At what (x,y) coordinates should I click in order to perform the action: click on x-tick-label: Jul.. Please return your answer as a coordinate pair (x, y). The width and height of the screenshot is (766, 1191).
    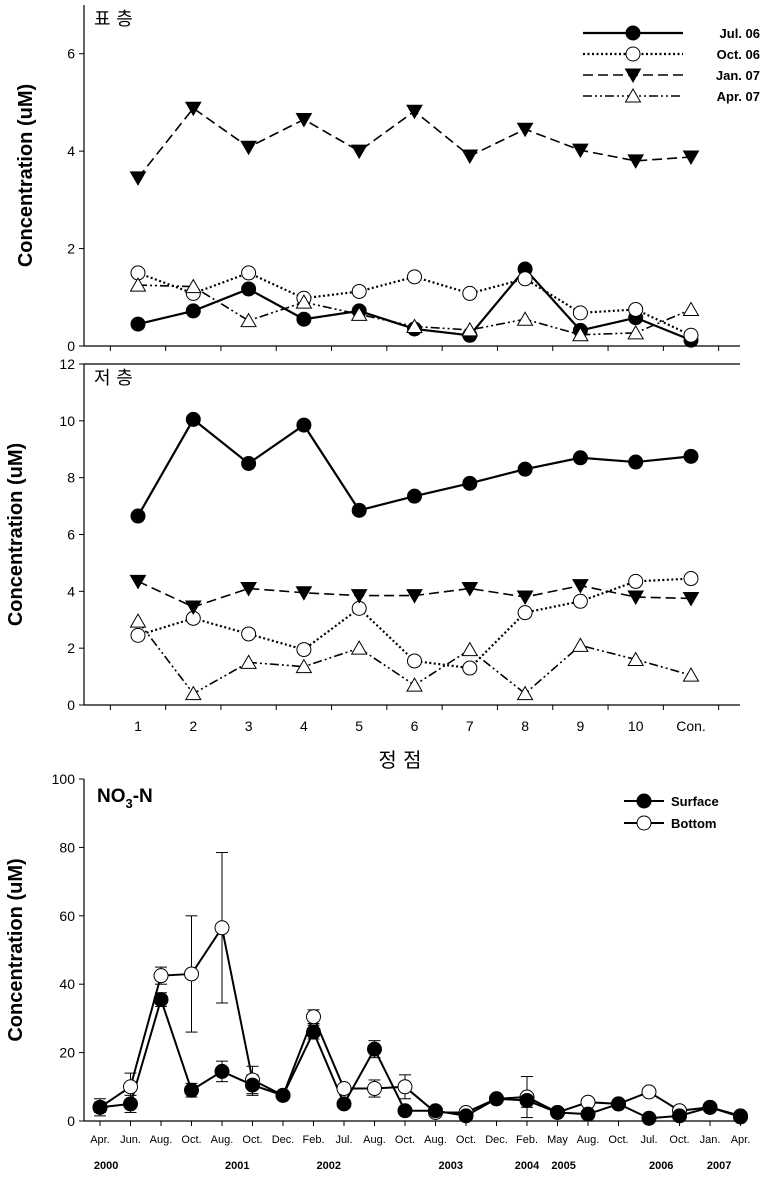
    Looking at the image, I should click on (648, 1140).